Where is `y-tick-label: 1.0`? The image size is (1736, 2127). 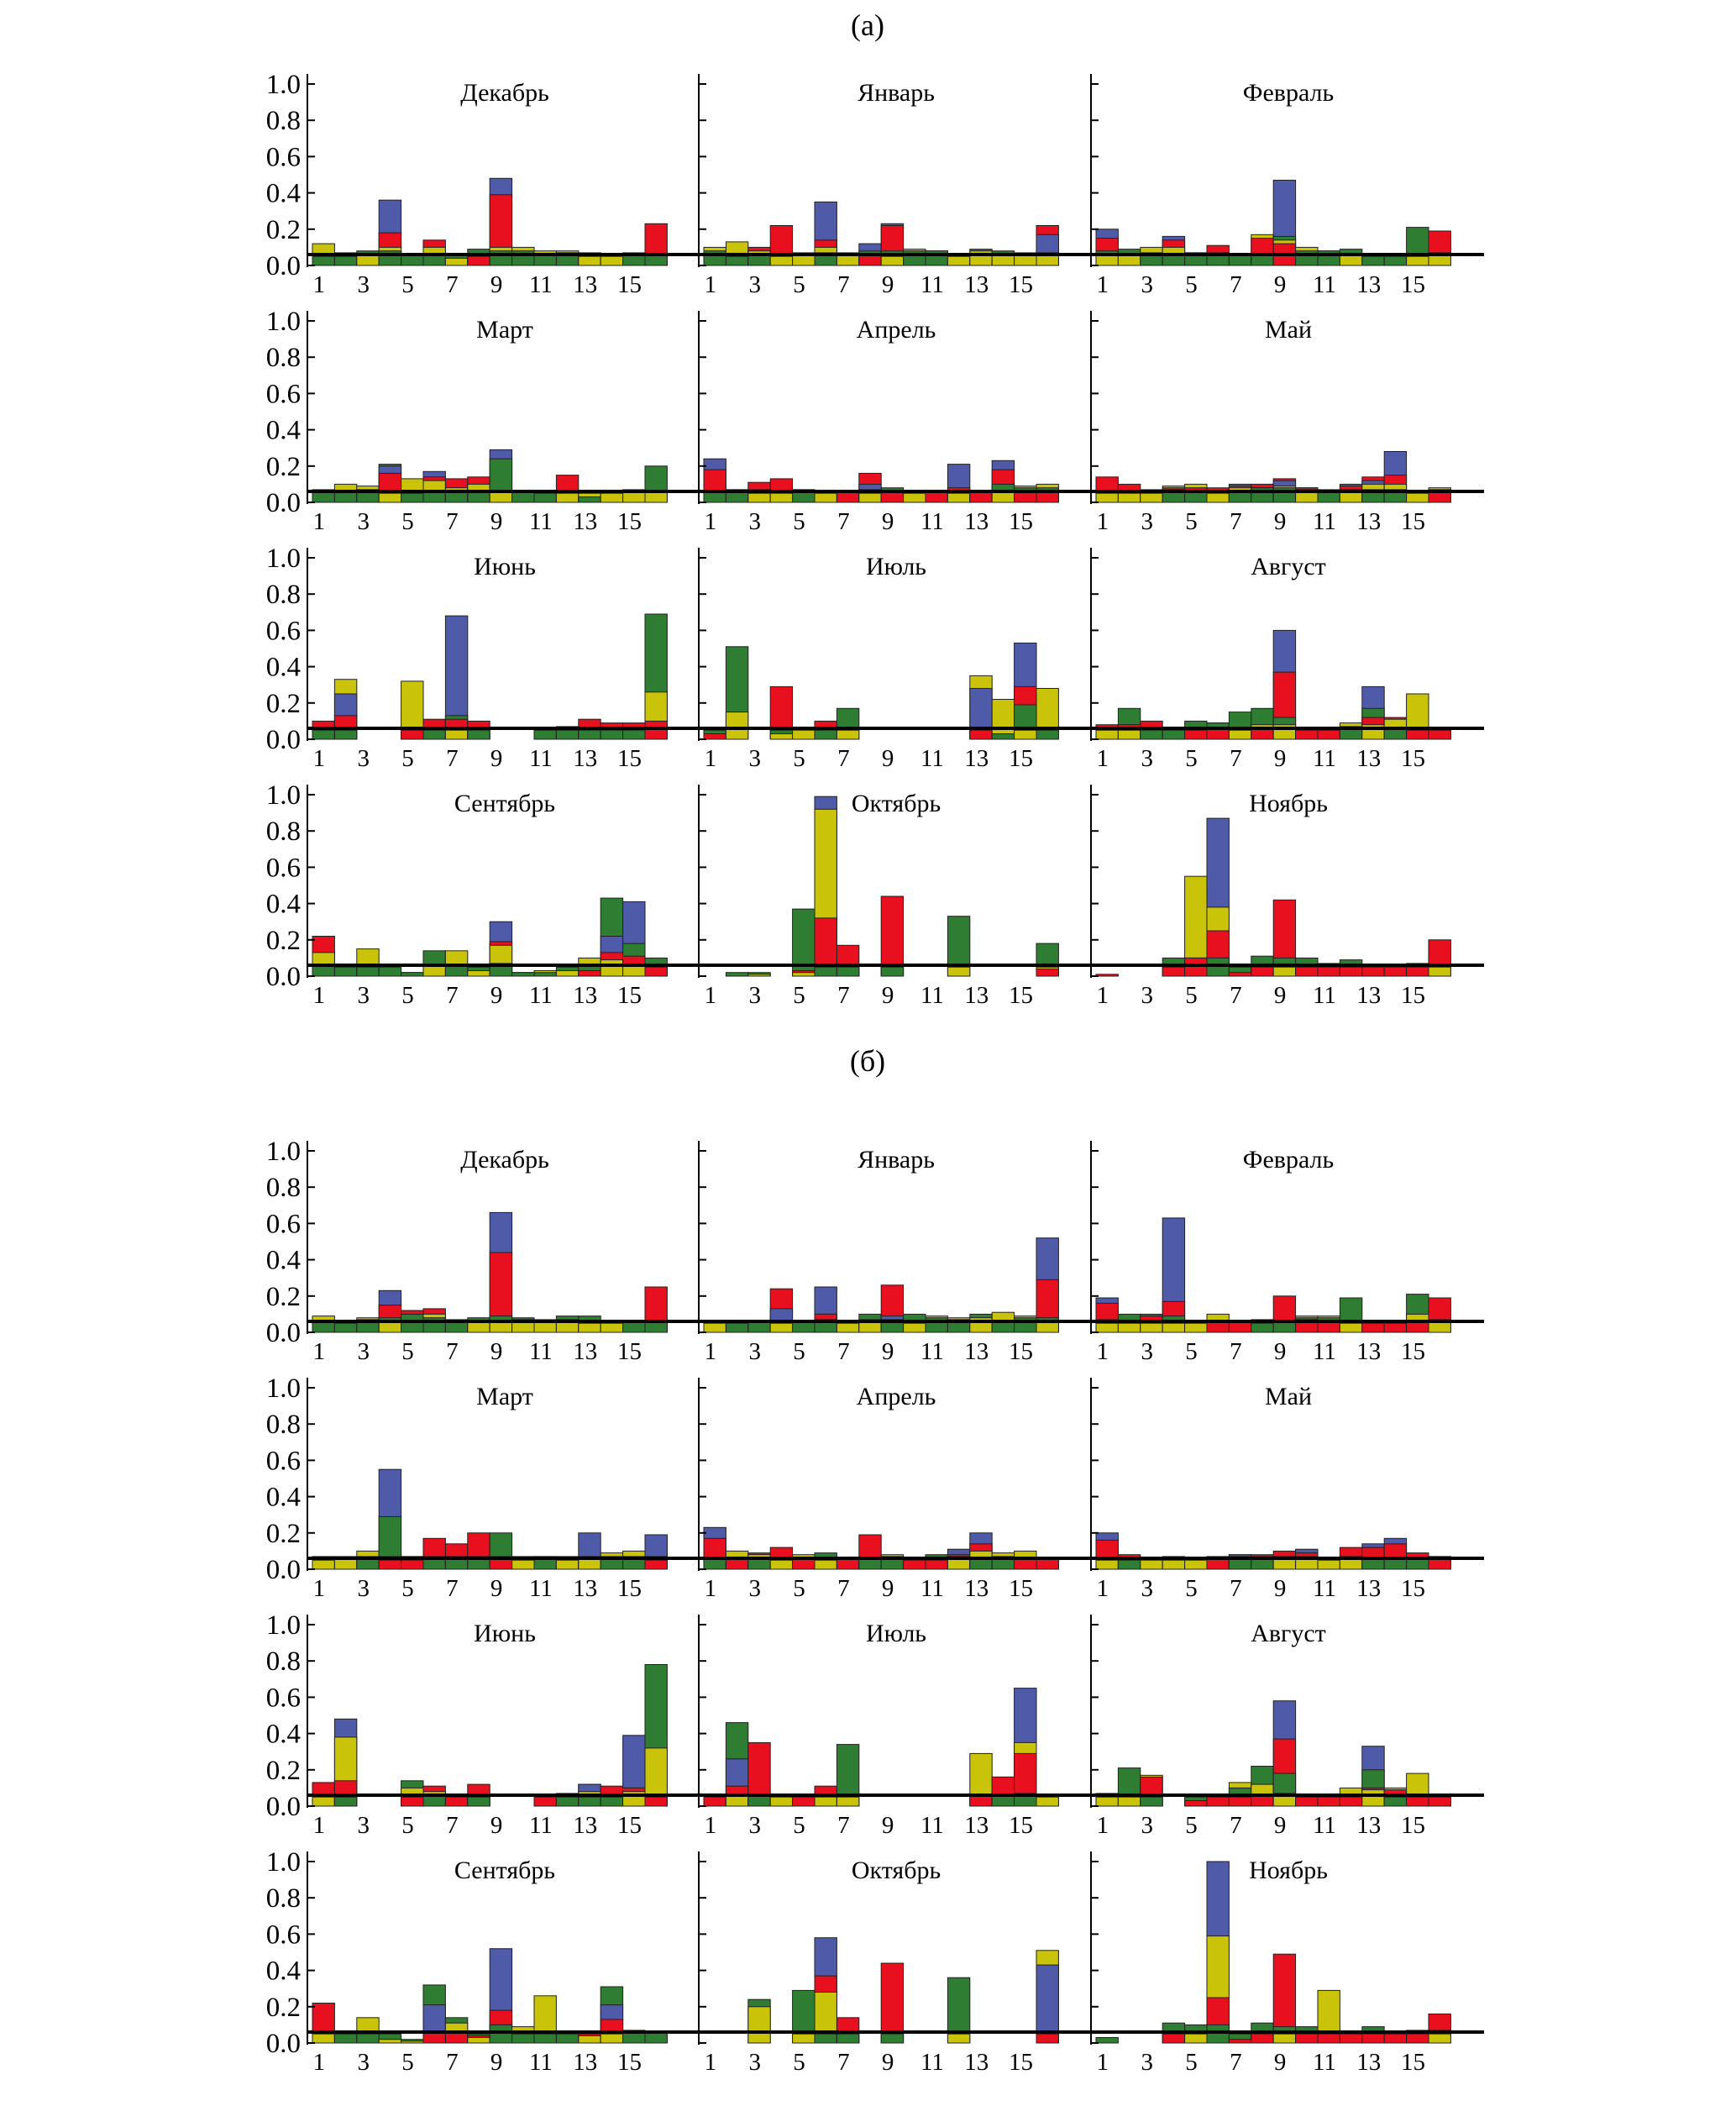
y-tick-label: 1.0 is located at coordinates (283, 559).